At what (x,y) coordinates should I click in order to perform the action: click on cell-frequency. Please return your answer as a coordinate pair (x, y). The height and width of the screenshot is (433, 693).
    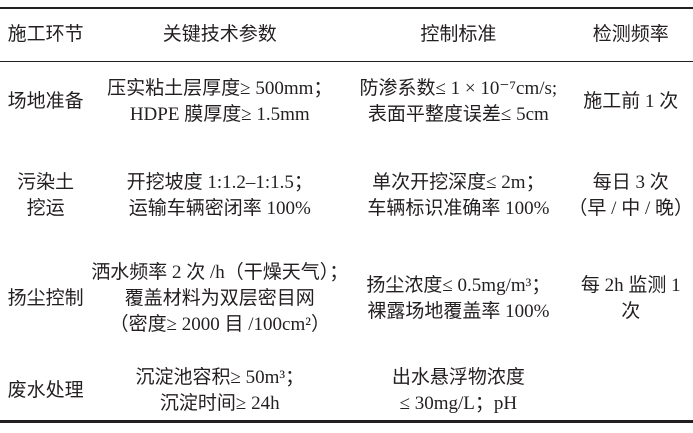
    Looking at the image, I should click on (630, 391).